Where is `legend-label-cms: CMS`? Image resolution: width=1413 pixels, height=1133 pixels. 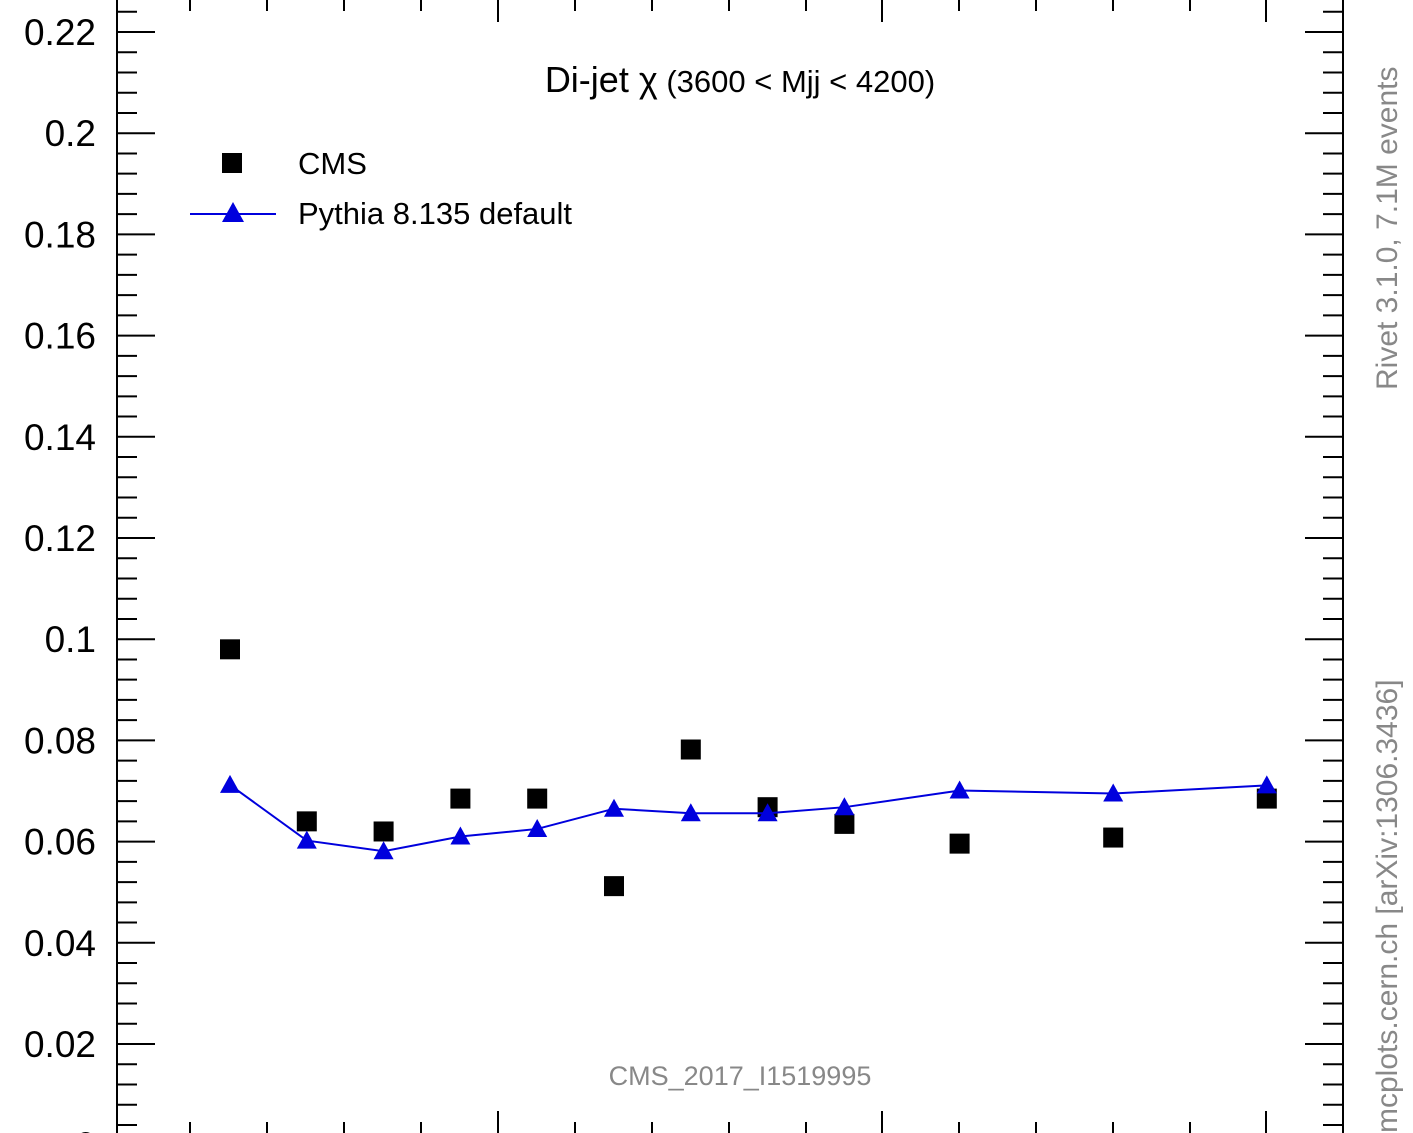
legend-label-cms: CMS is located at coordinates (332, 163).